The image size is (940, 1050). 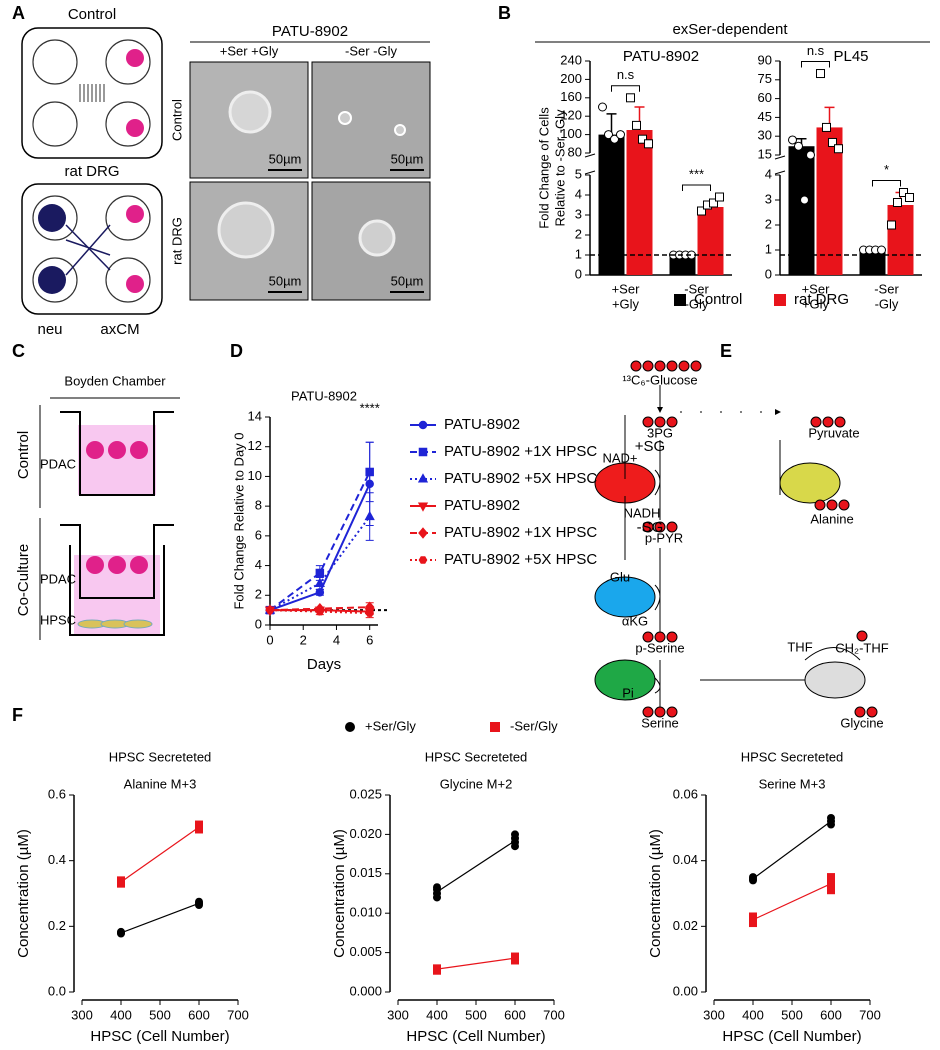 What do you see at coordinates (482, 424) in the screenshot?
I see `legend-label: PATU-8902` at bounding box center [482, 424].